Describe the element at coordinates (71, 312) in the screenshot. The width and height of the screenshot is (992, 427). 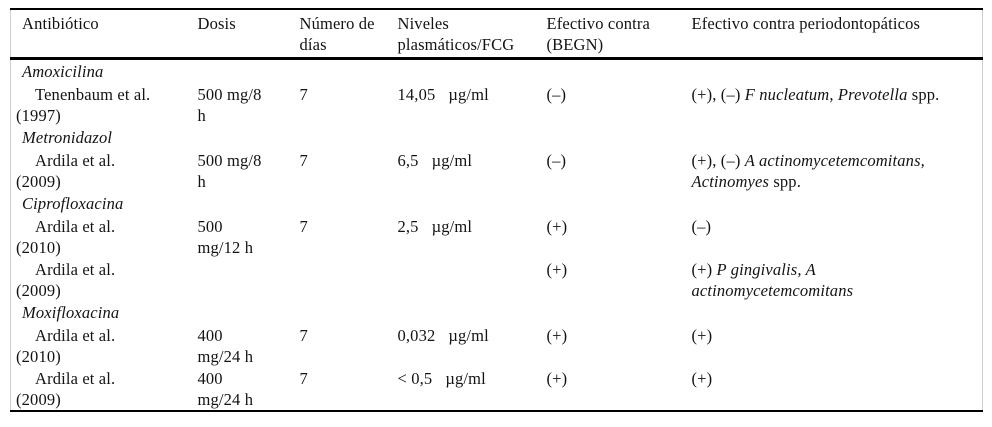
I see `antibiotic-name: Moxifloxacina` at that location.